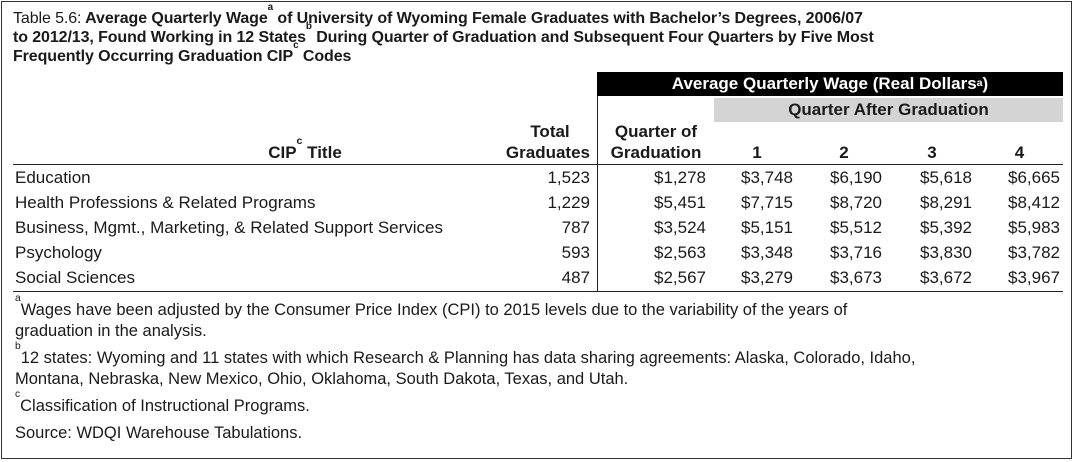 This screenshot has height=462, width=1075. Describe the element at coordinates (856, 227) in the screenshot. I see `quarter-2-cell: $5,512` at that location.